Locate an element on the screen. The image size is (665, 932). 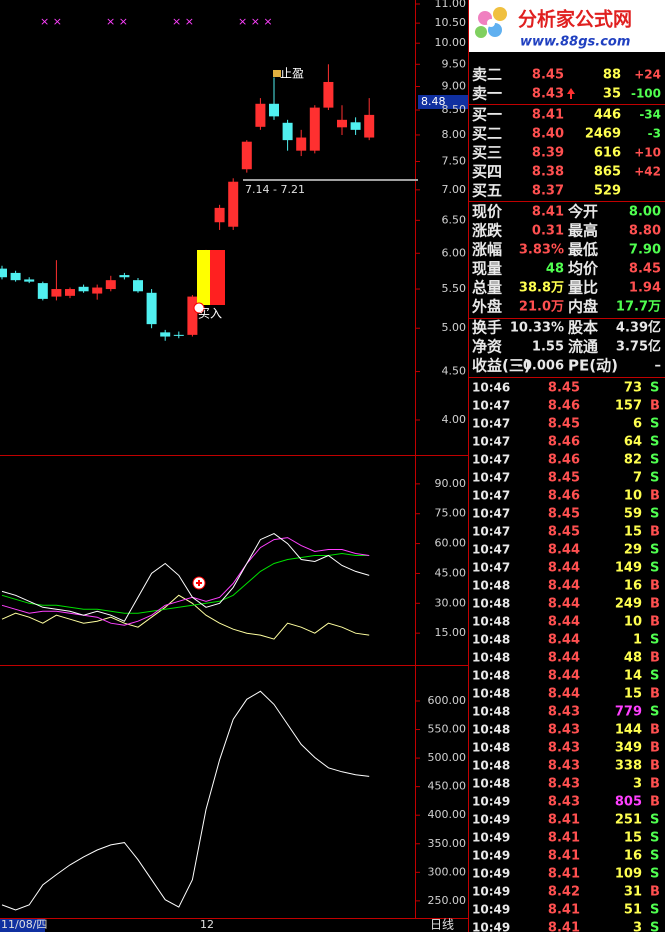
stat-label: 量比 is located at coordinates (583, 288).